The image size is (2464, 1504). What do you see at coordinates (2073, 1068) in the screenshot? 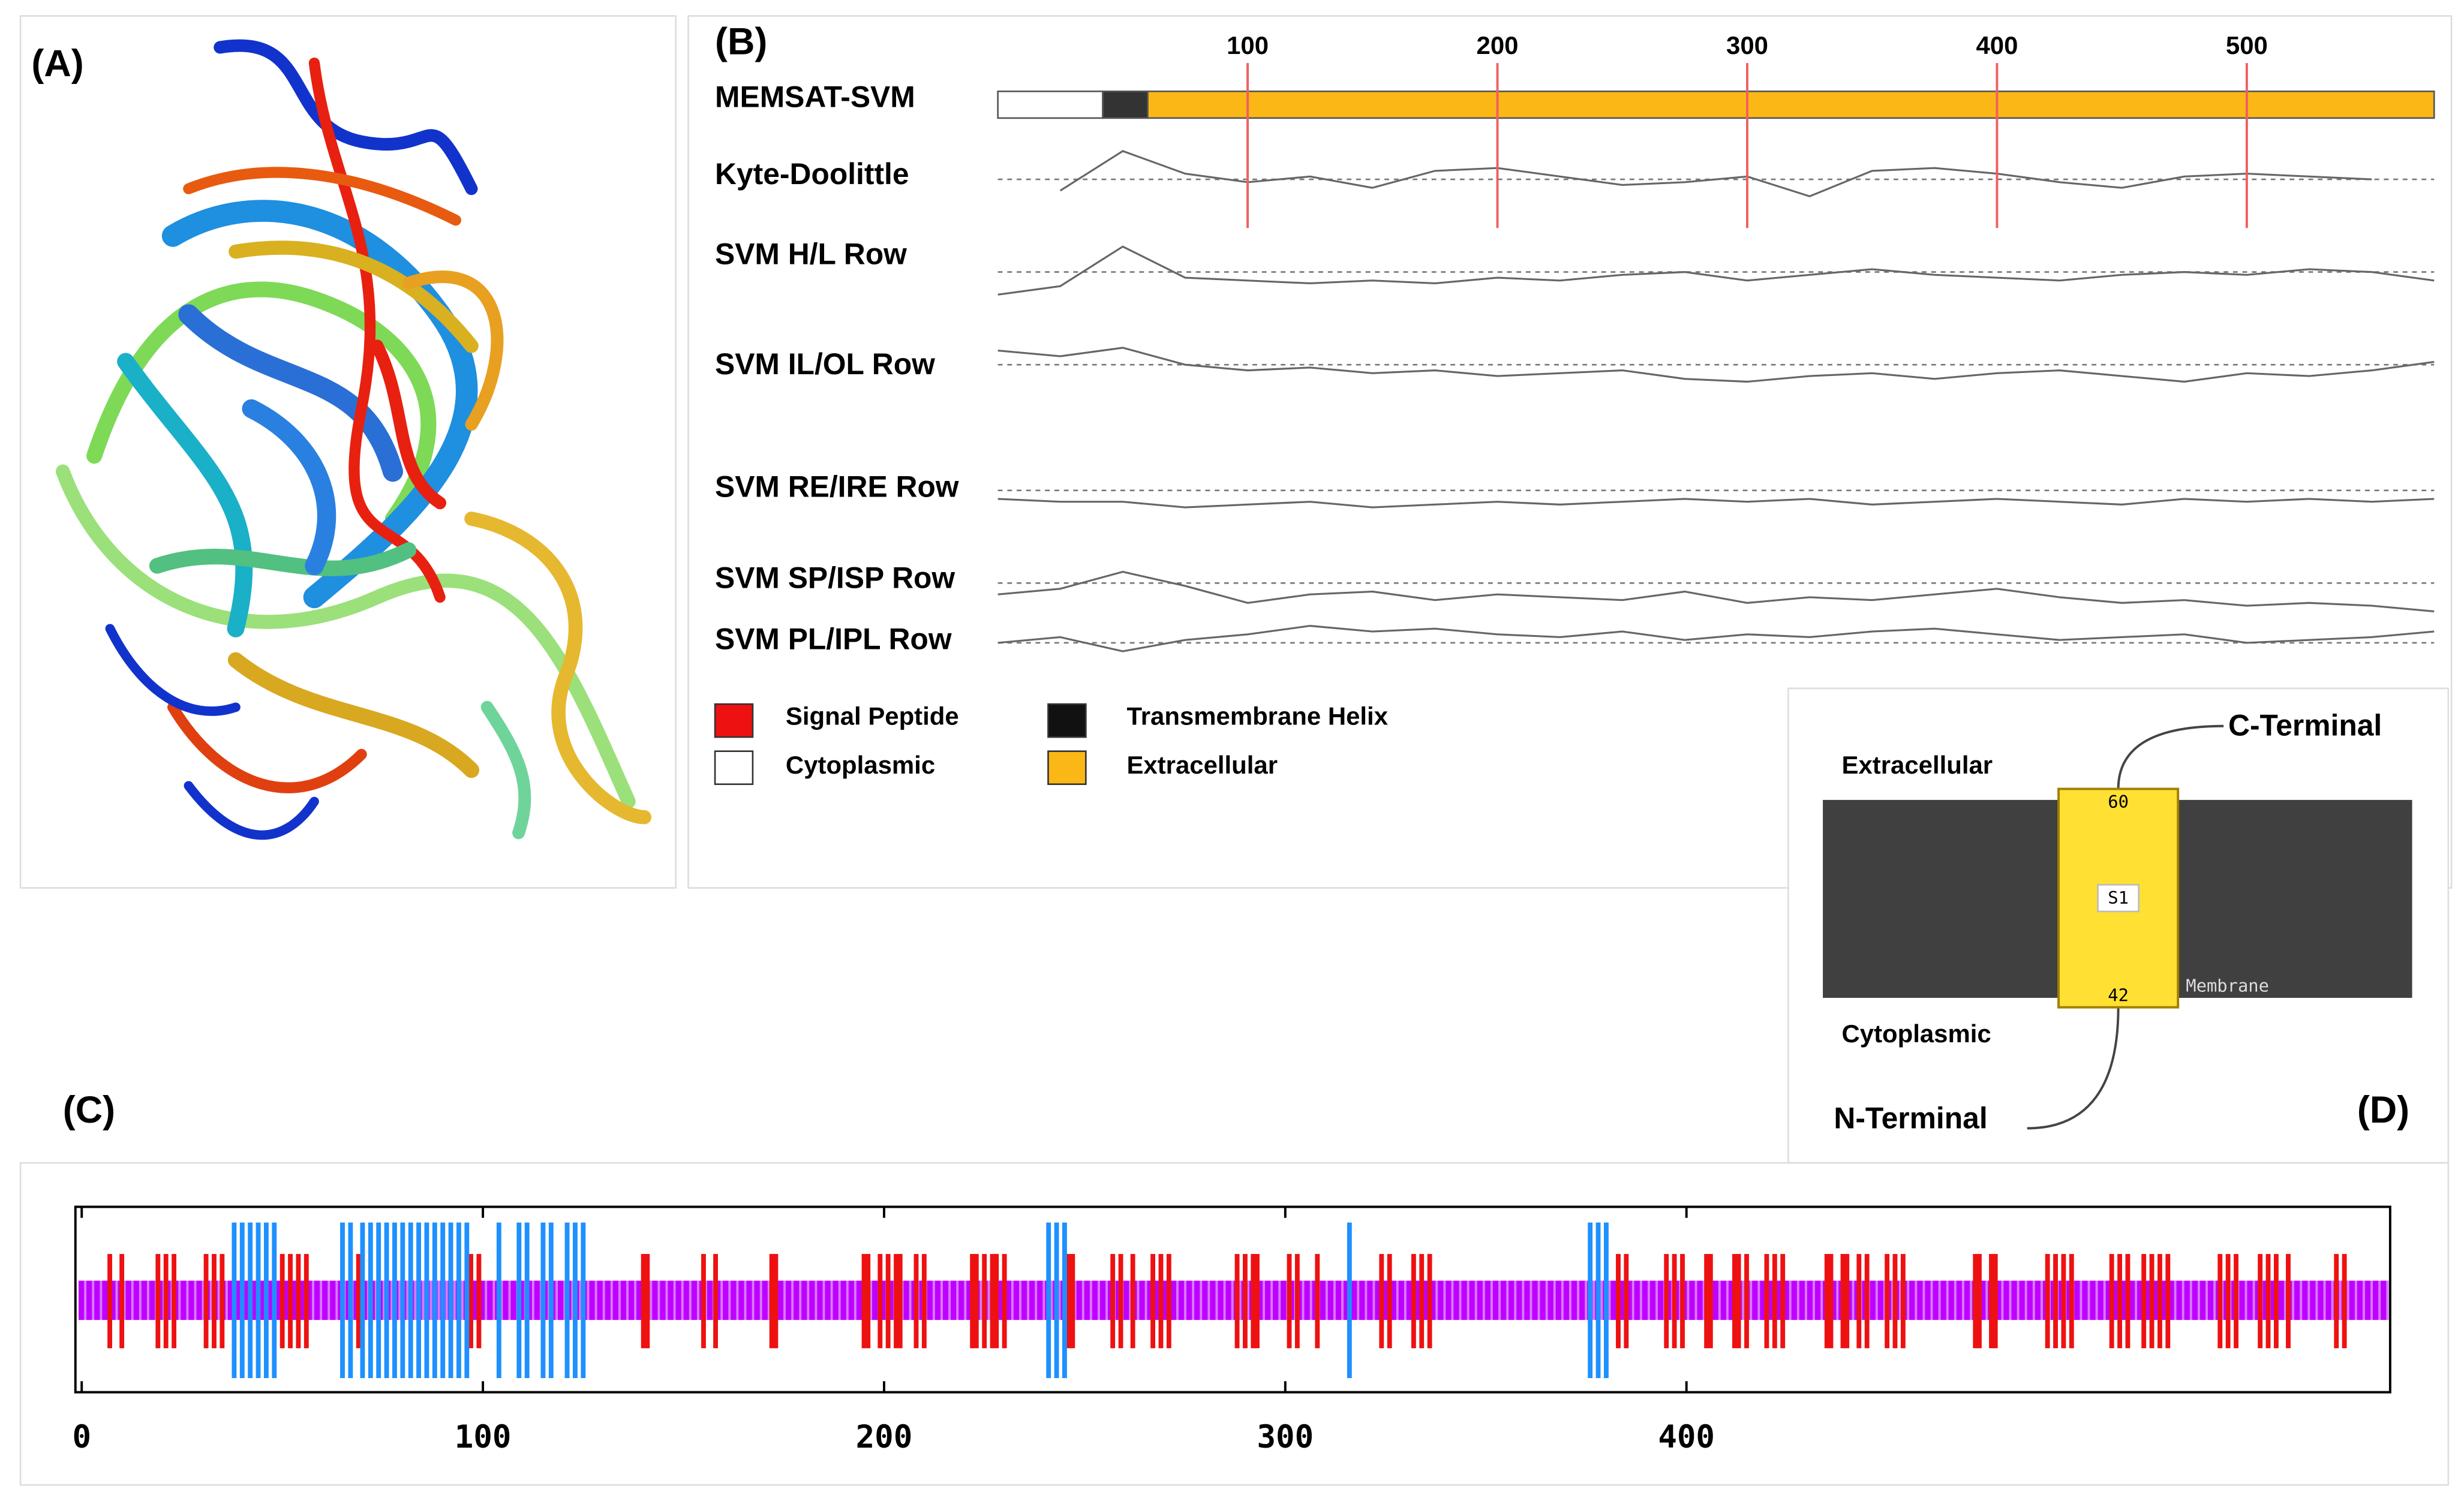
I see `n-terminal-tail` at bounding box center [2073, 1068].